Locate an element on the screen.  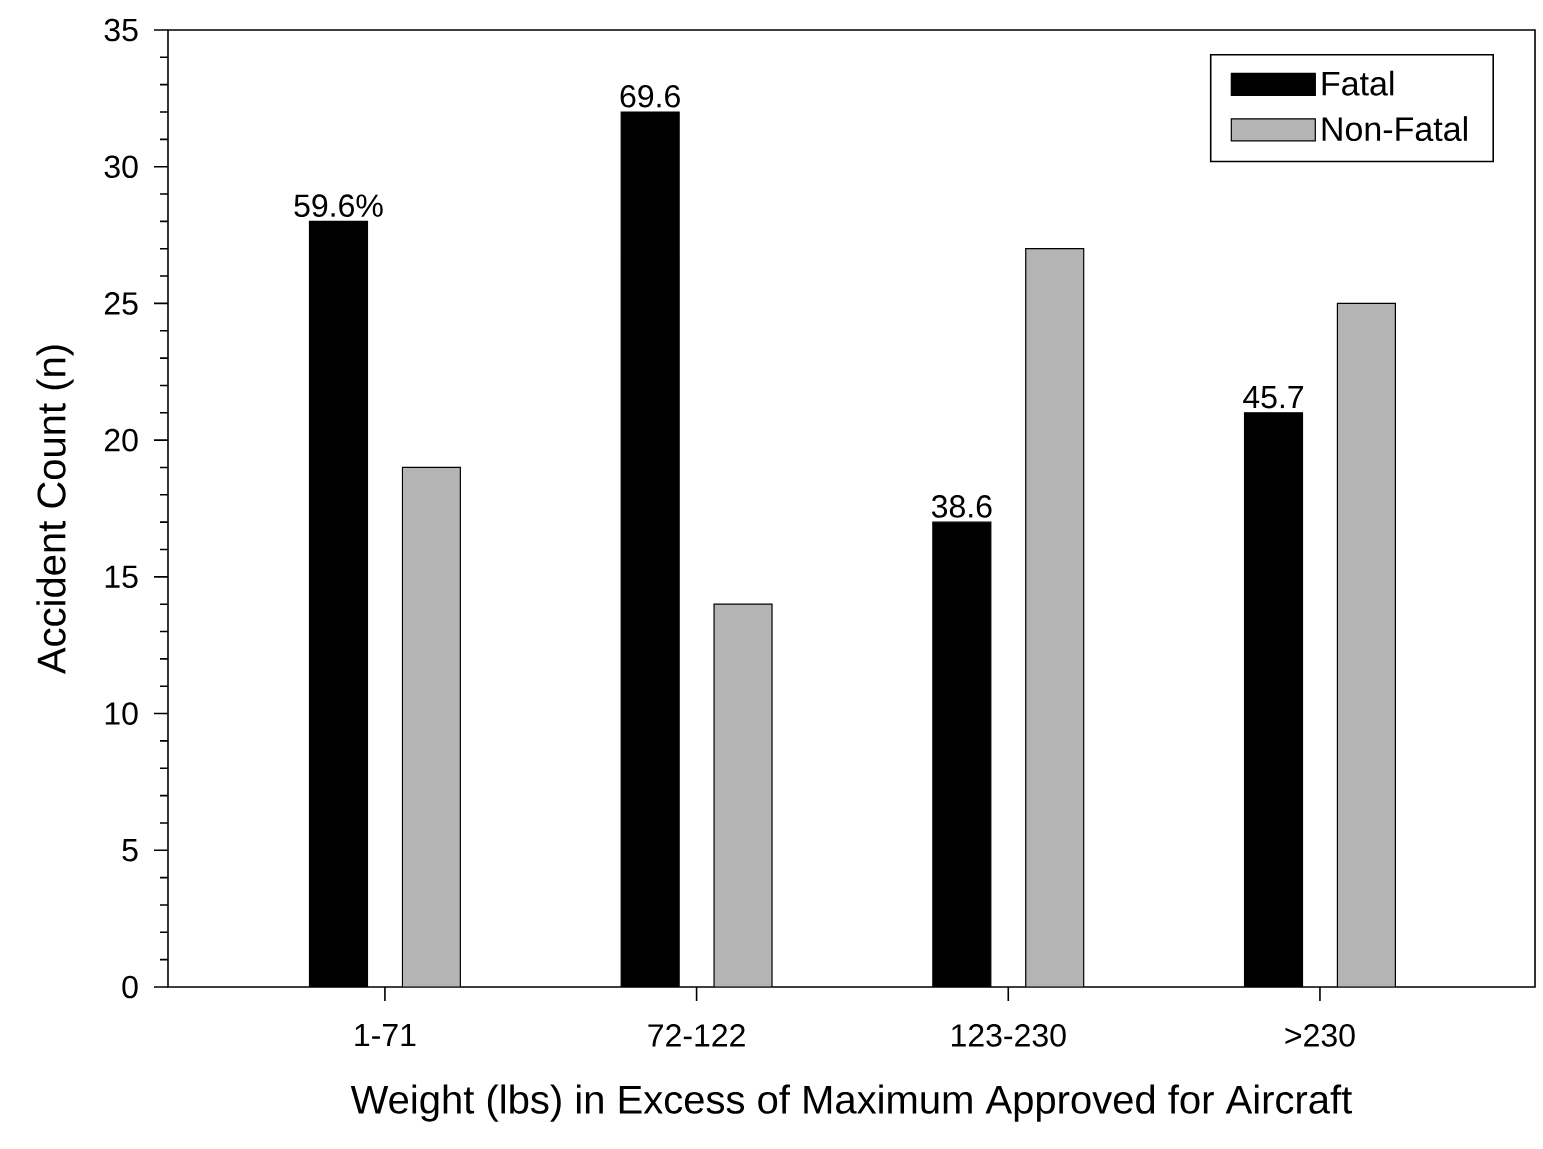
x-axis-title: Weight (lbs) in Excess of Maximum Approved for Aircraft is located at coordinates (851, 1103).